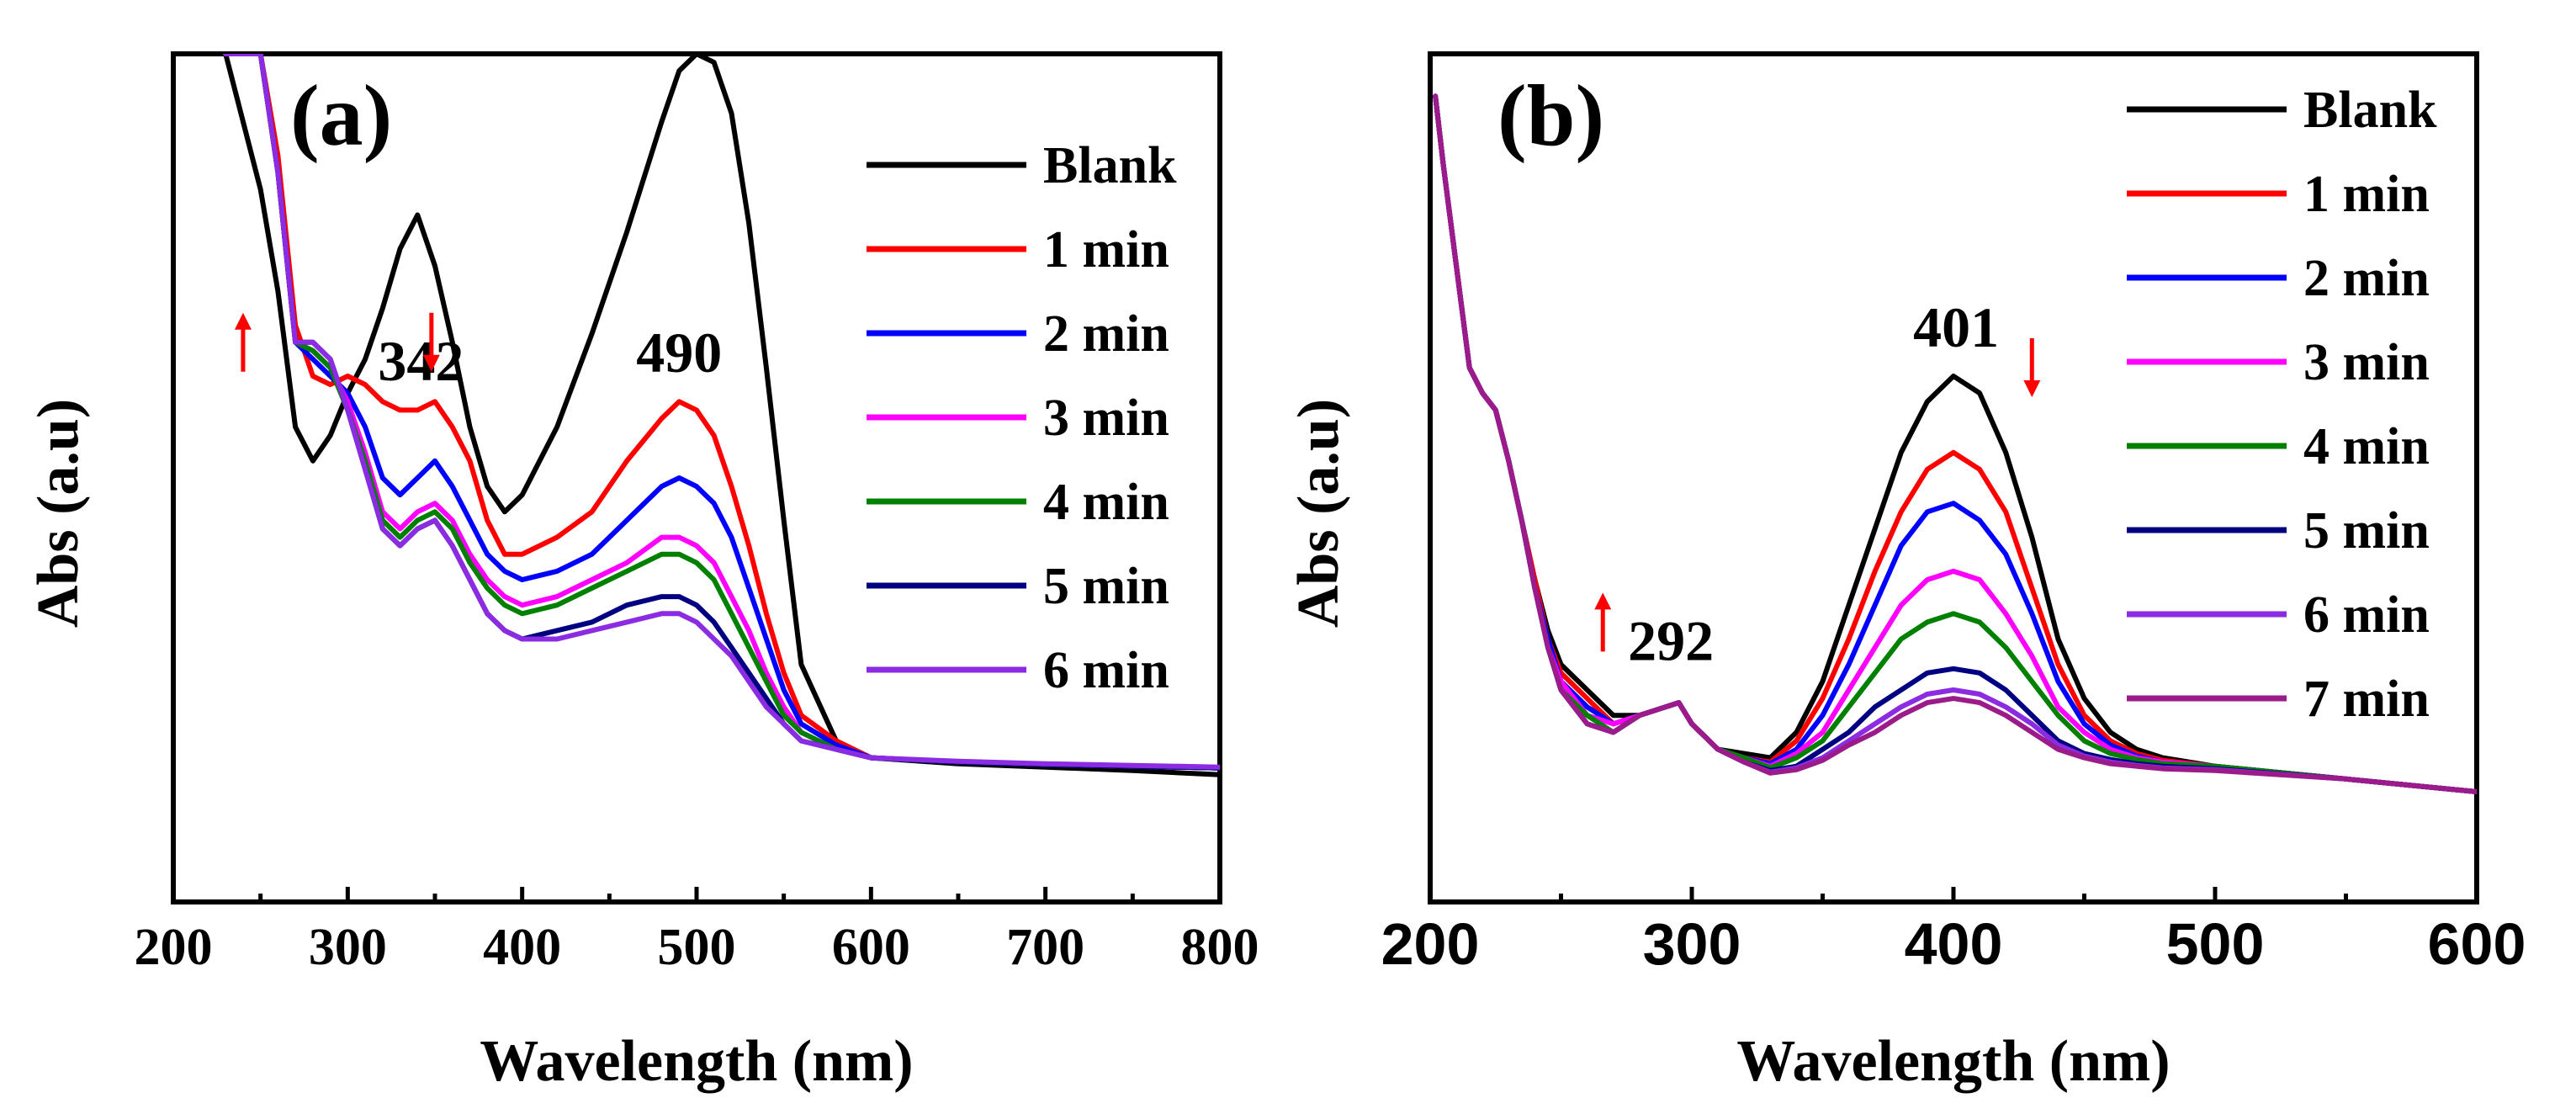  Describe the element at coordinates (1817, 484) in the screenshot. I see `panel-b-annotations: 292 401` at that location.